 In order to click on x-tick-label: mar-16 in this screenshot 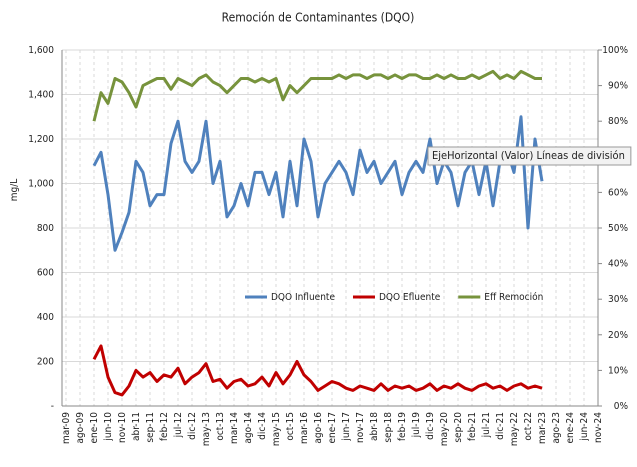, I will do `click(304, 428)`.